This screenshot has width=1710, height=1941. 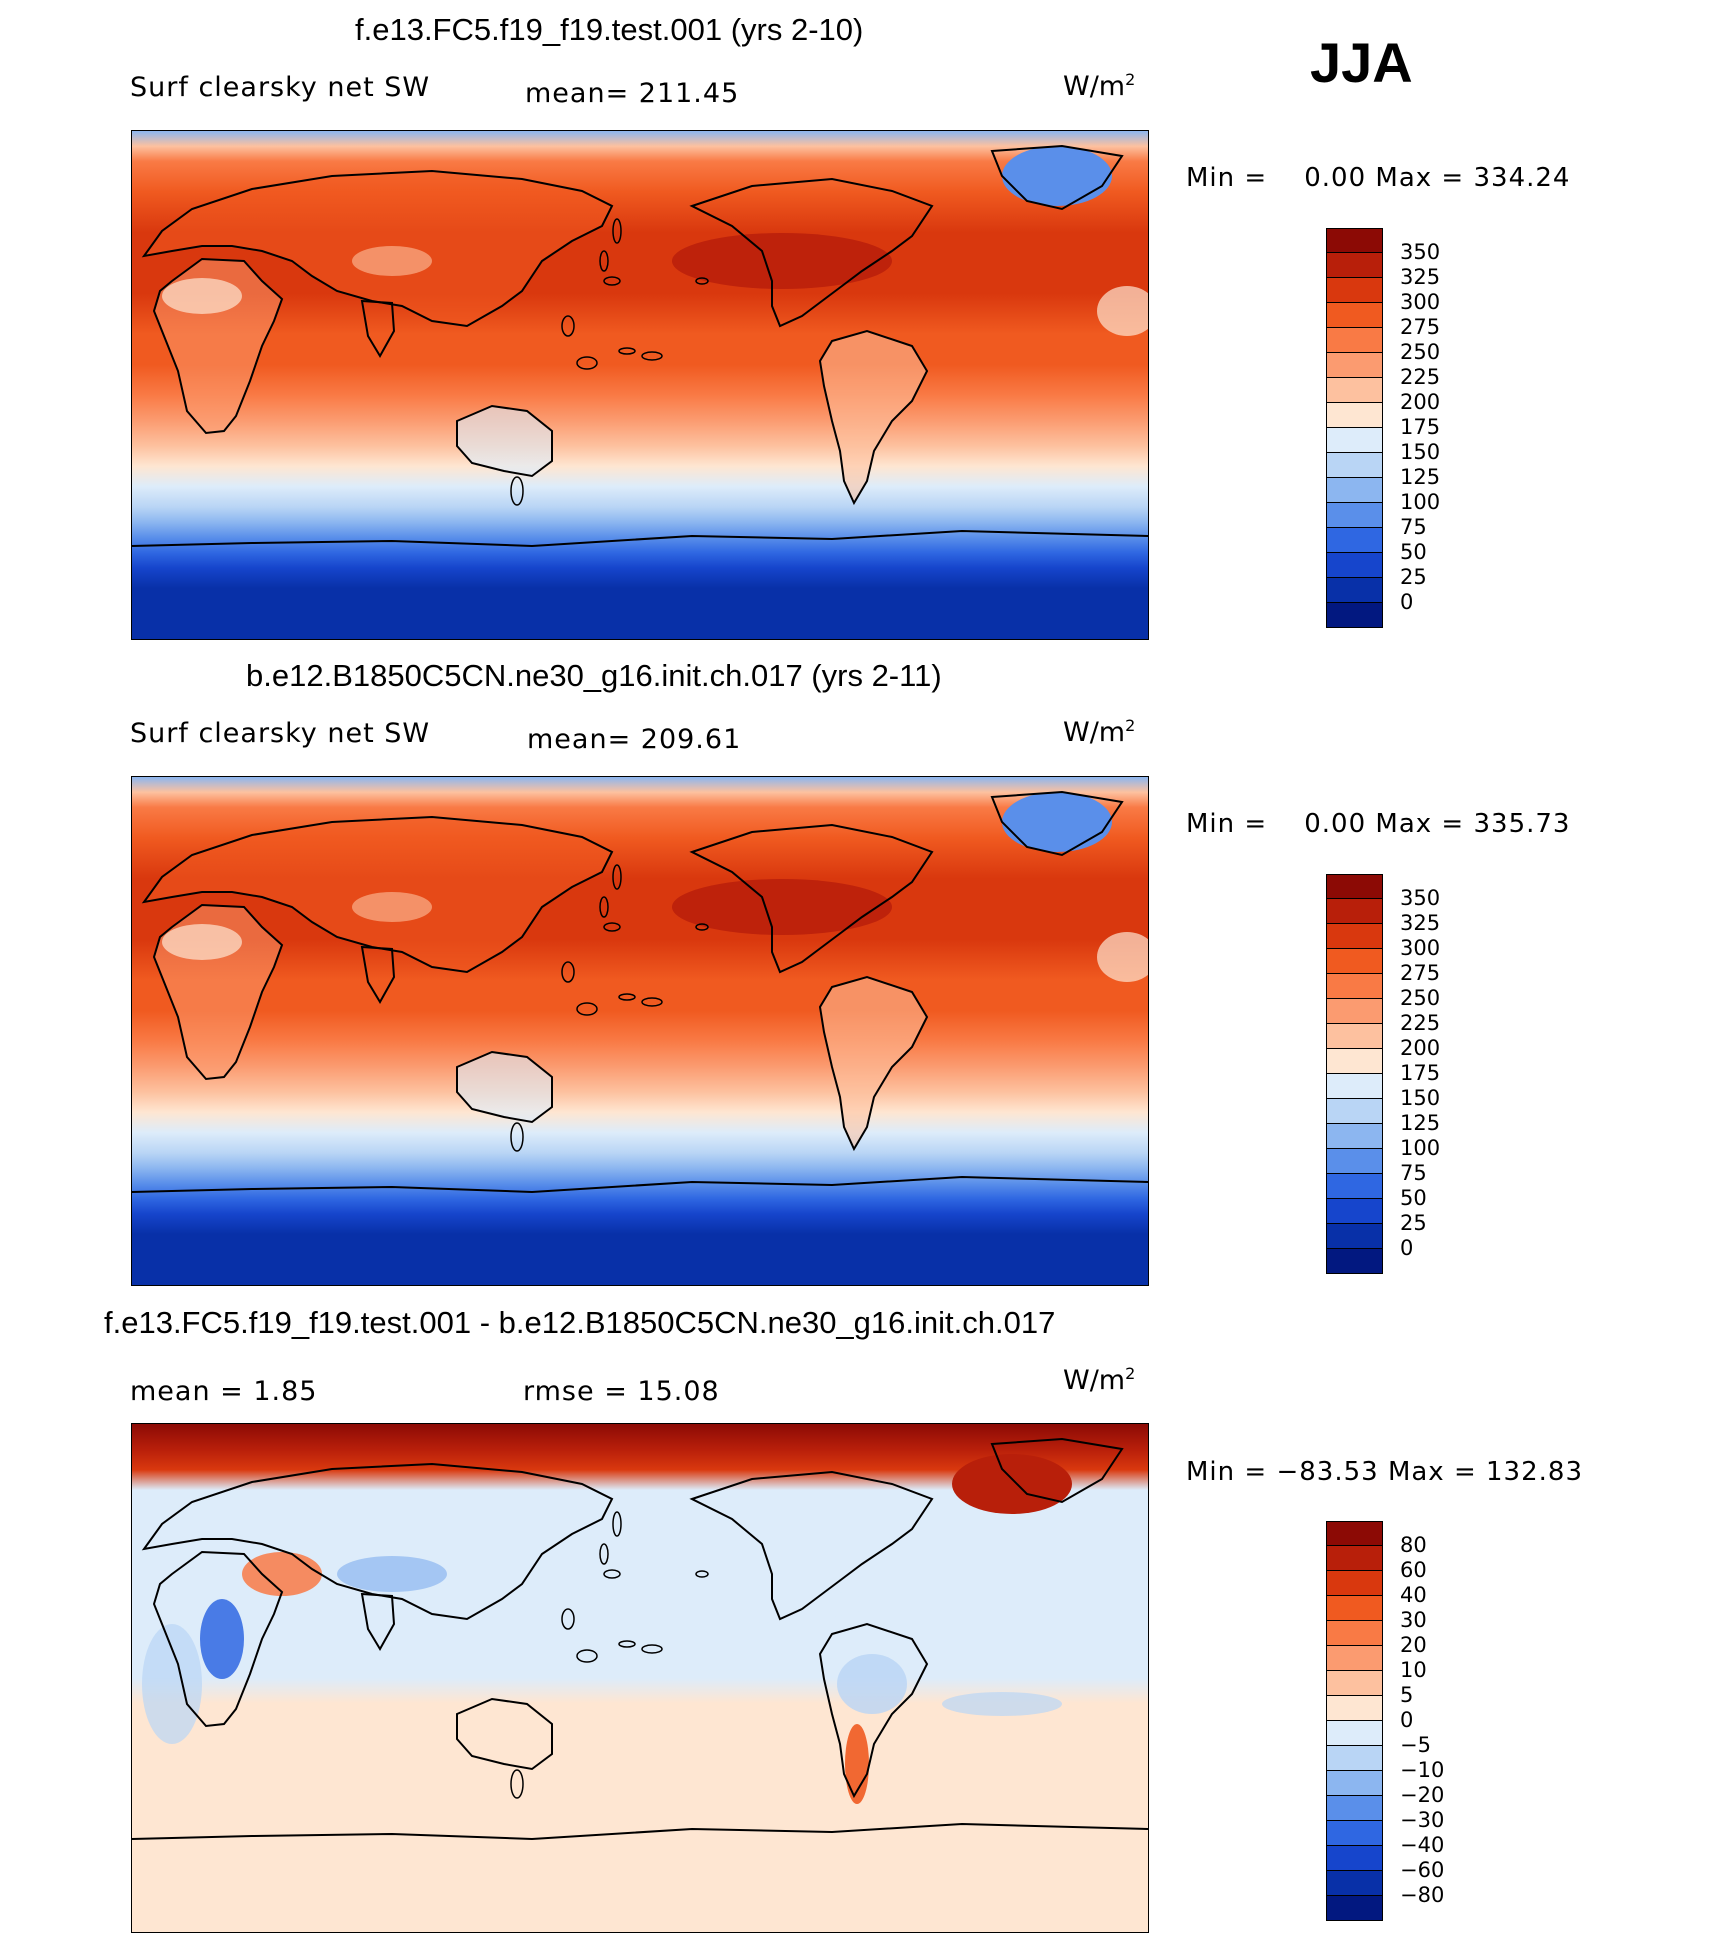 What do you see at coordinates (1420, 402) in the screenshot?
I see `colorbar-tick-label: 200` at bounding box center [1420, 402].